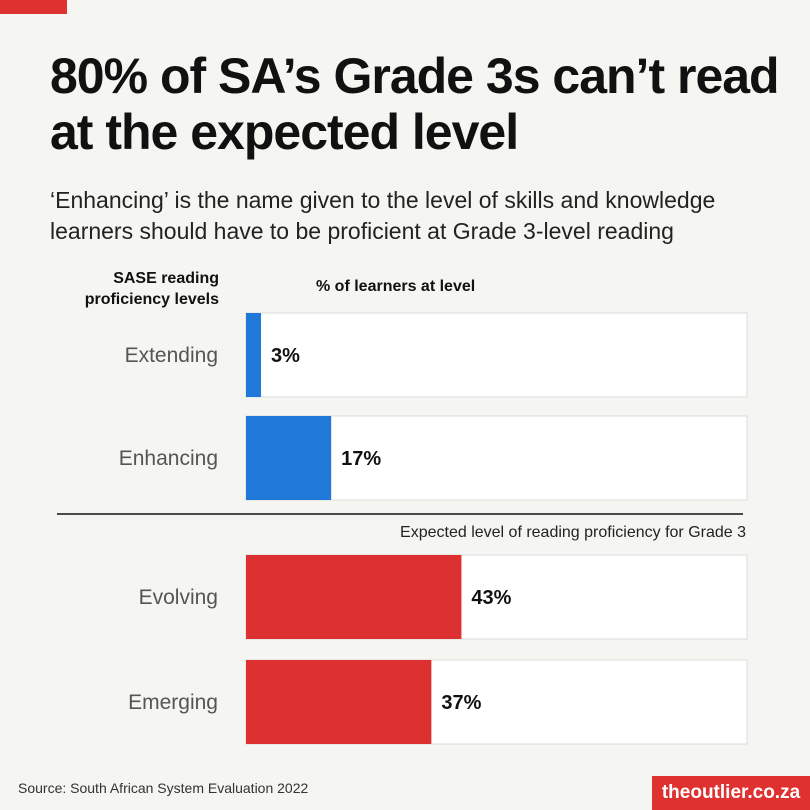  I want to click on bar-evolving, so click(354, 597).